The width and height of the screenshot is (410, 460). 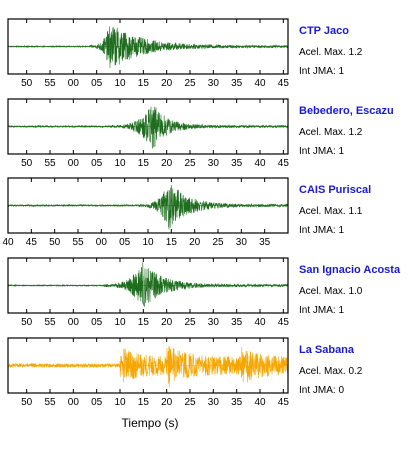 What do you see at coordinates (350, 270) in the screenshot?
I see `station-name: San Ignacio Acosta` at bounding box center [350, 270].